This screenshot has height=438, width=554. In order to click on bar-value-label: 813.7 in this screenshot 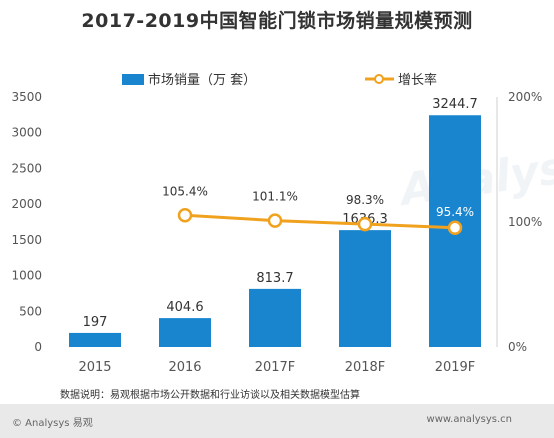, I will do `click(274, 278)`.